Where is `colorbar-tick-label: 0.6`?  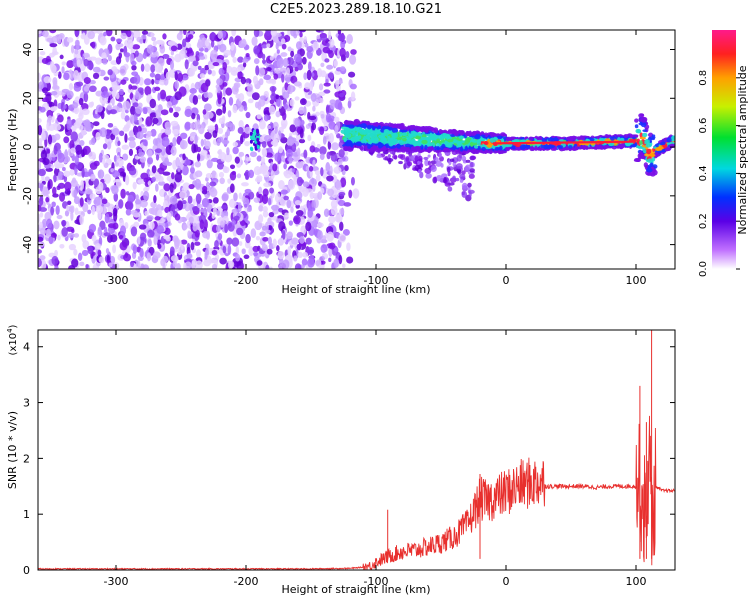 colorbar-tick-label: 0.6 is located at coordinates (703, 126).